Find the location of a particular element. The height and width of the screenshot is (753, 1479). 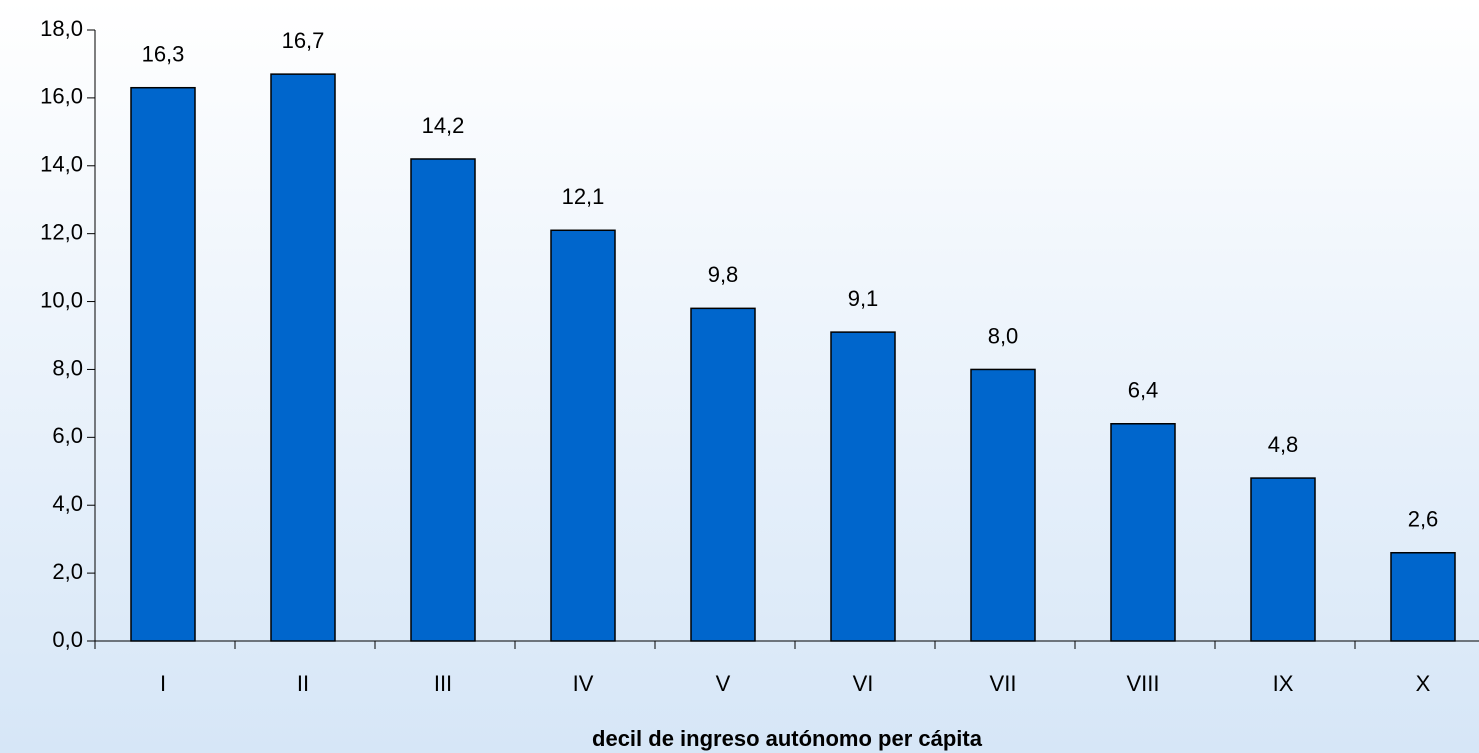

data-label: 4,8 is located at coordinates (1283, 444).